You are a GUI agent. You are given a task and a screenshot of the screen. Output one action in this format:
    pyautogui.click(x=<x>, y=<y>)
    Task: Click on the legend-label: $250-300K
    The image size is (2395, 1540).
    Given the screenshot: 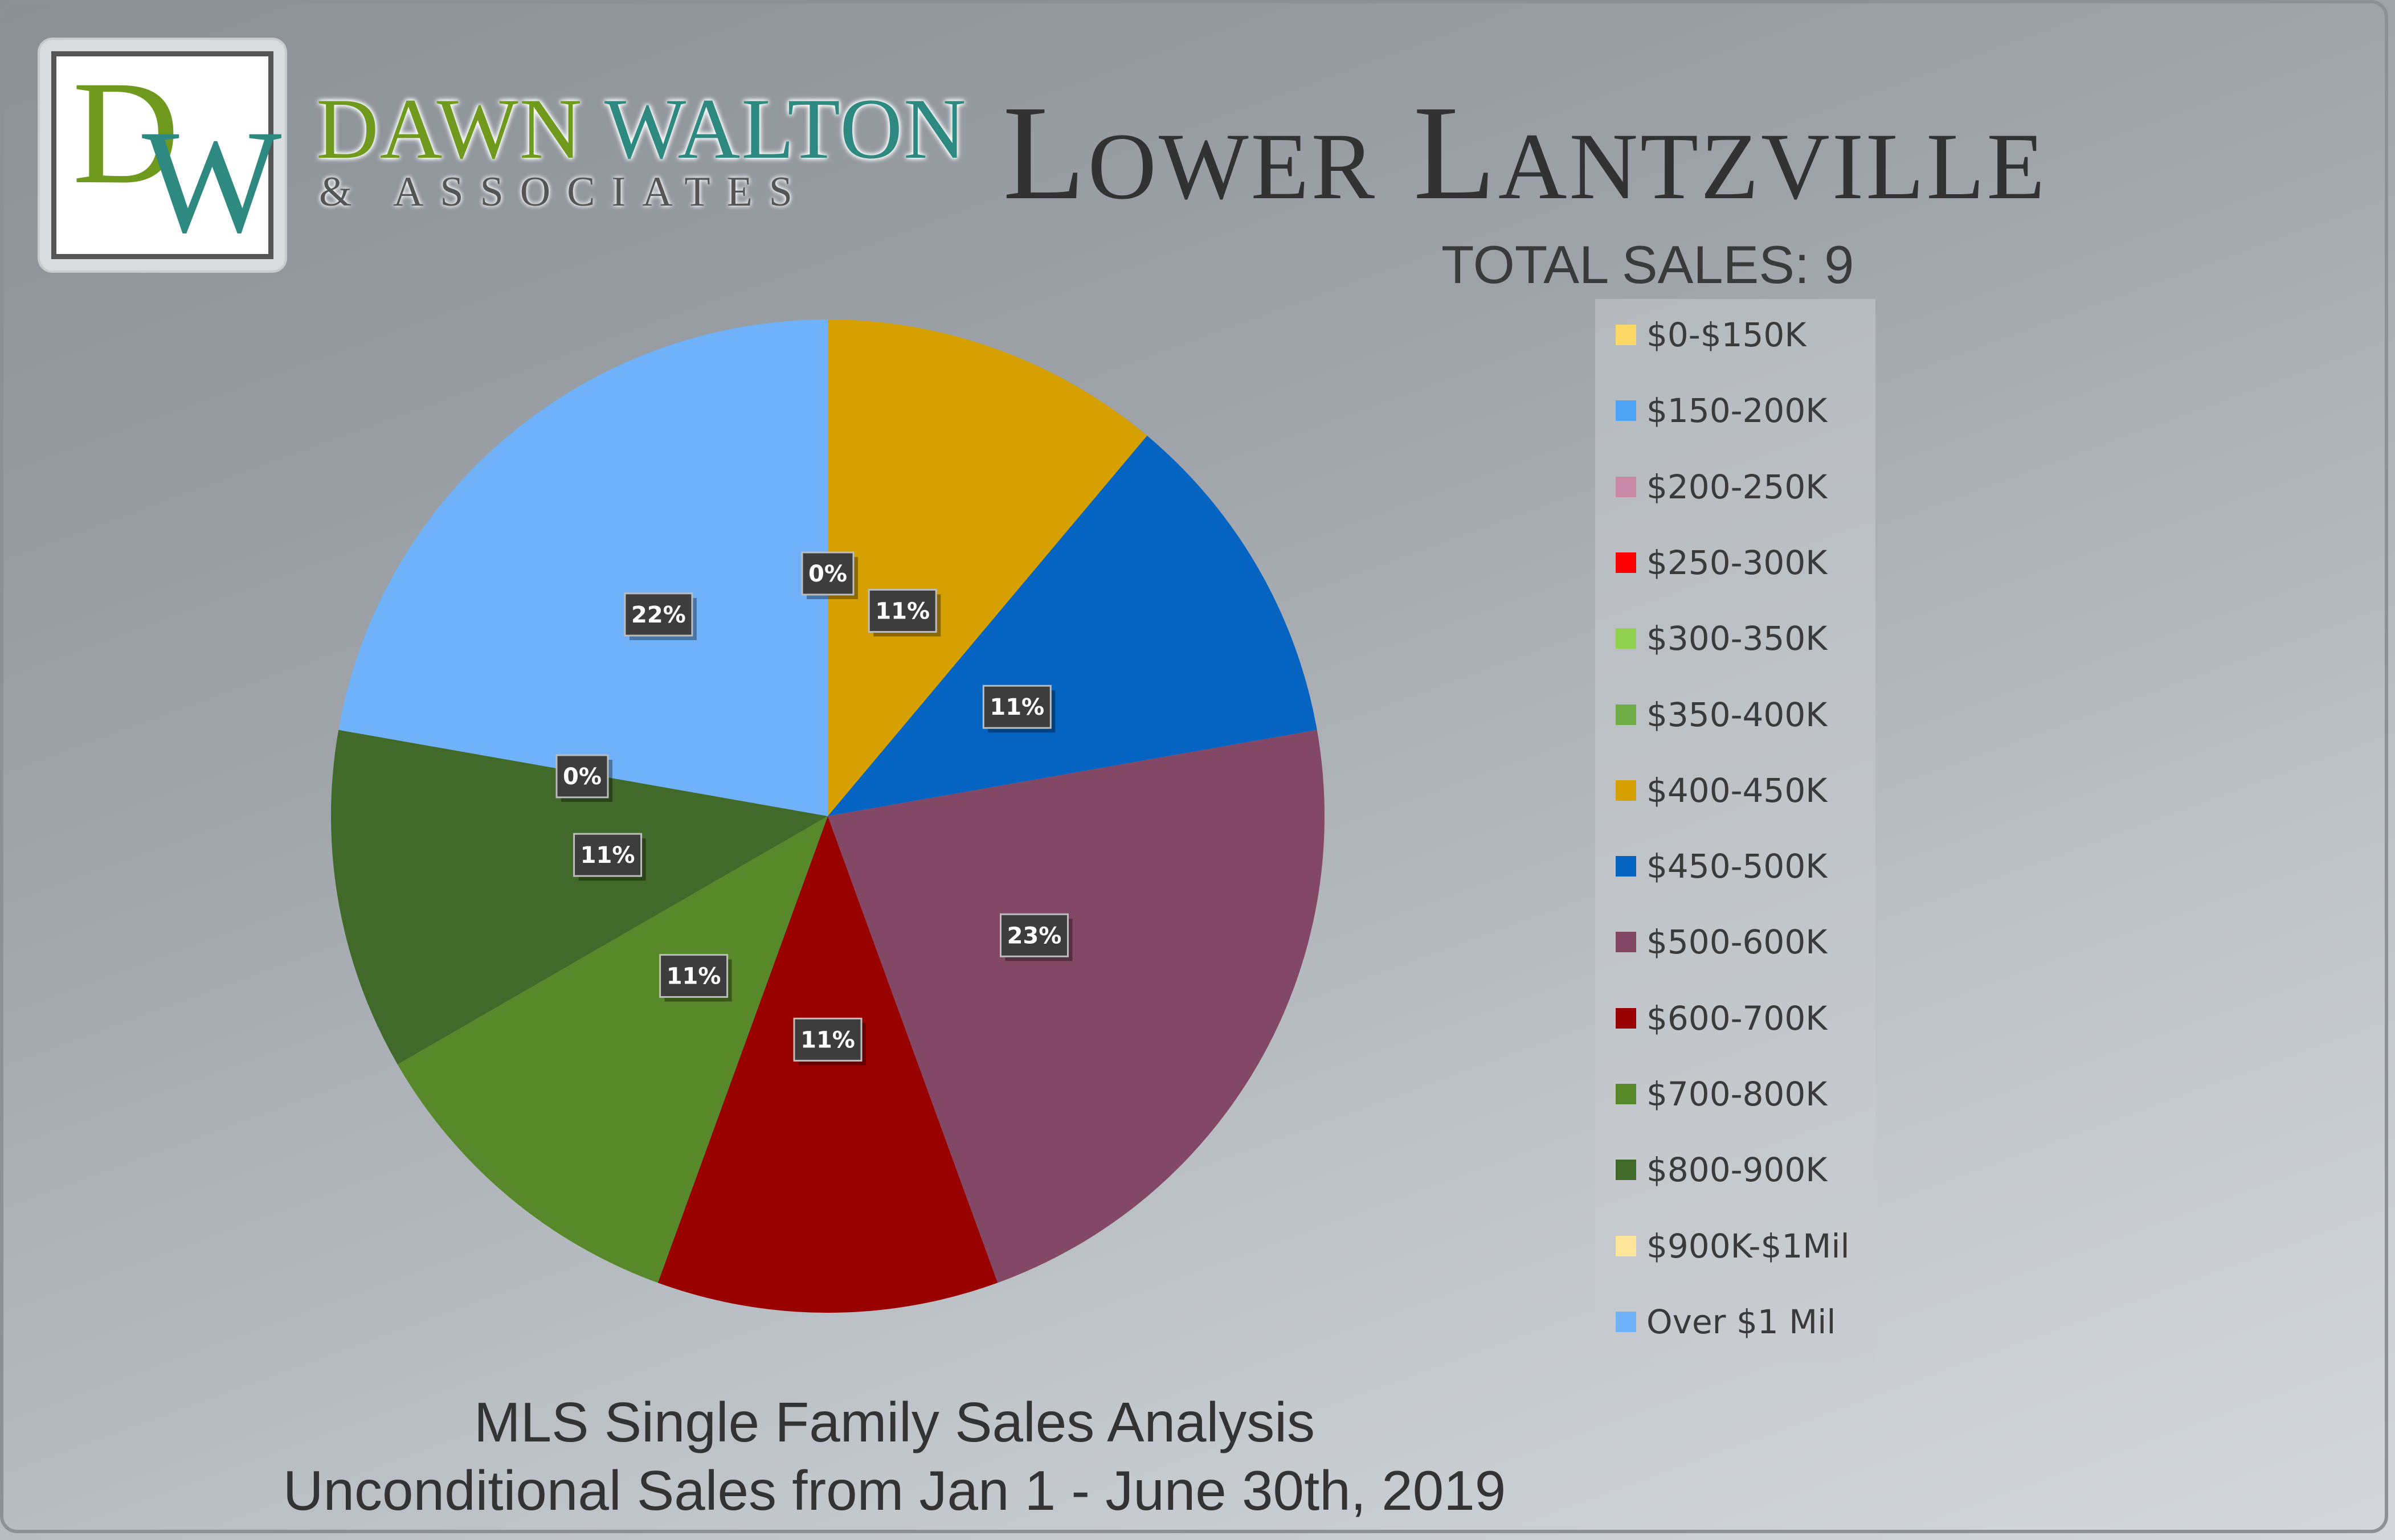 What is the action you would take?
    pyautogui.click(x=1737, y=562)
    